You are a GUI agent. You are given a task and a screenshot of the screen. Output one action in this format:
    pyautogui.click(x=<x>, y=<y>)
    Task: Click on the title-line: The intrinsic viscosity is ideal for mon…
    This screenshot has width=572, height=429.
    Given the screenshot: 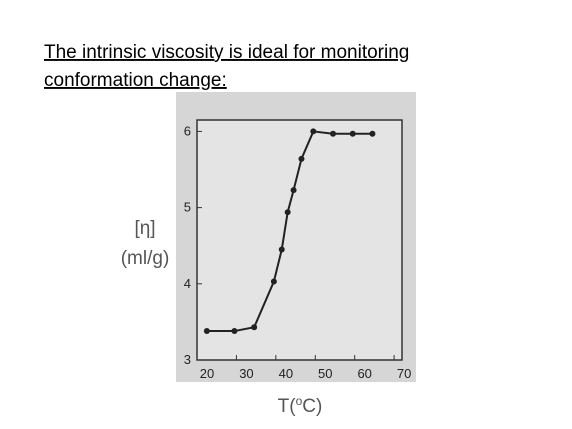 What is the action you would take?
    pyautogui.click(x=226, y=52)
    